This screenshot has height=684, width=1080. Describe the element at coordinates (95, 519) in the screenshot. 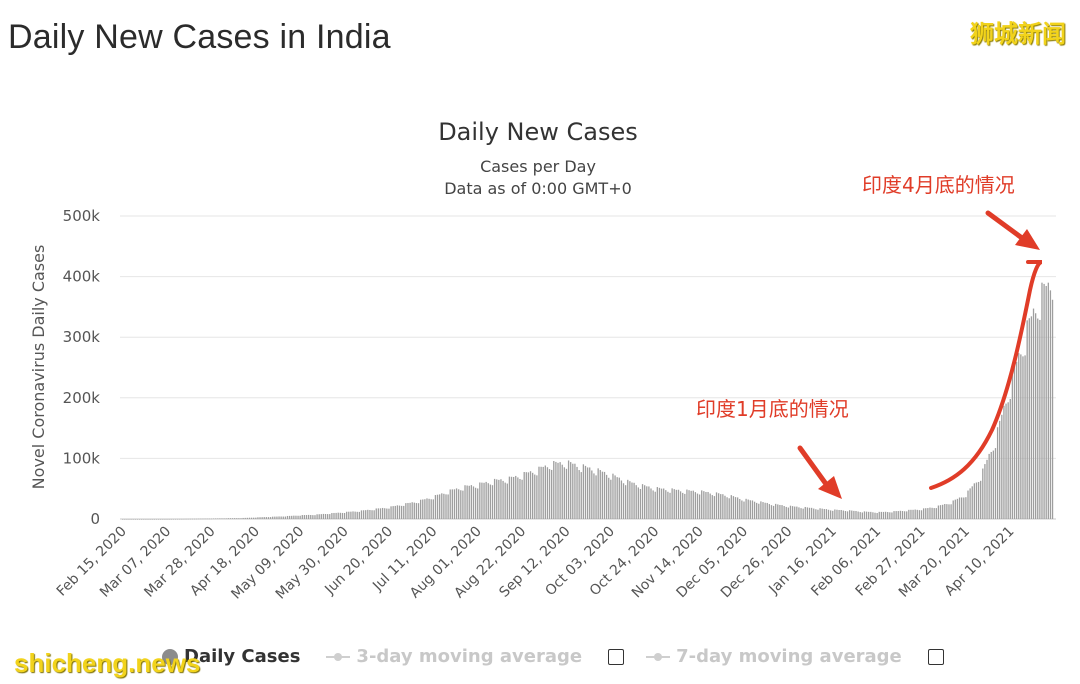

I see `y-tick-label: 0` at that location.